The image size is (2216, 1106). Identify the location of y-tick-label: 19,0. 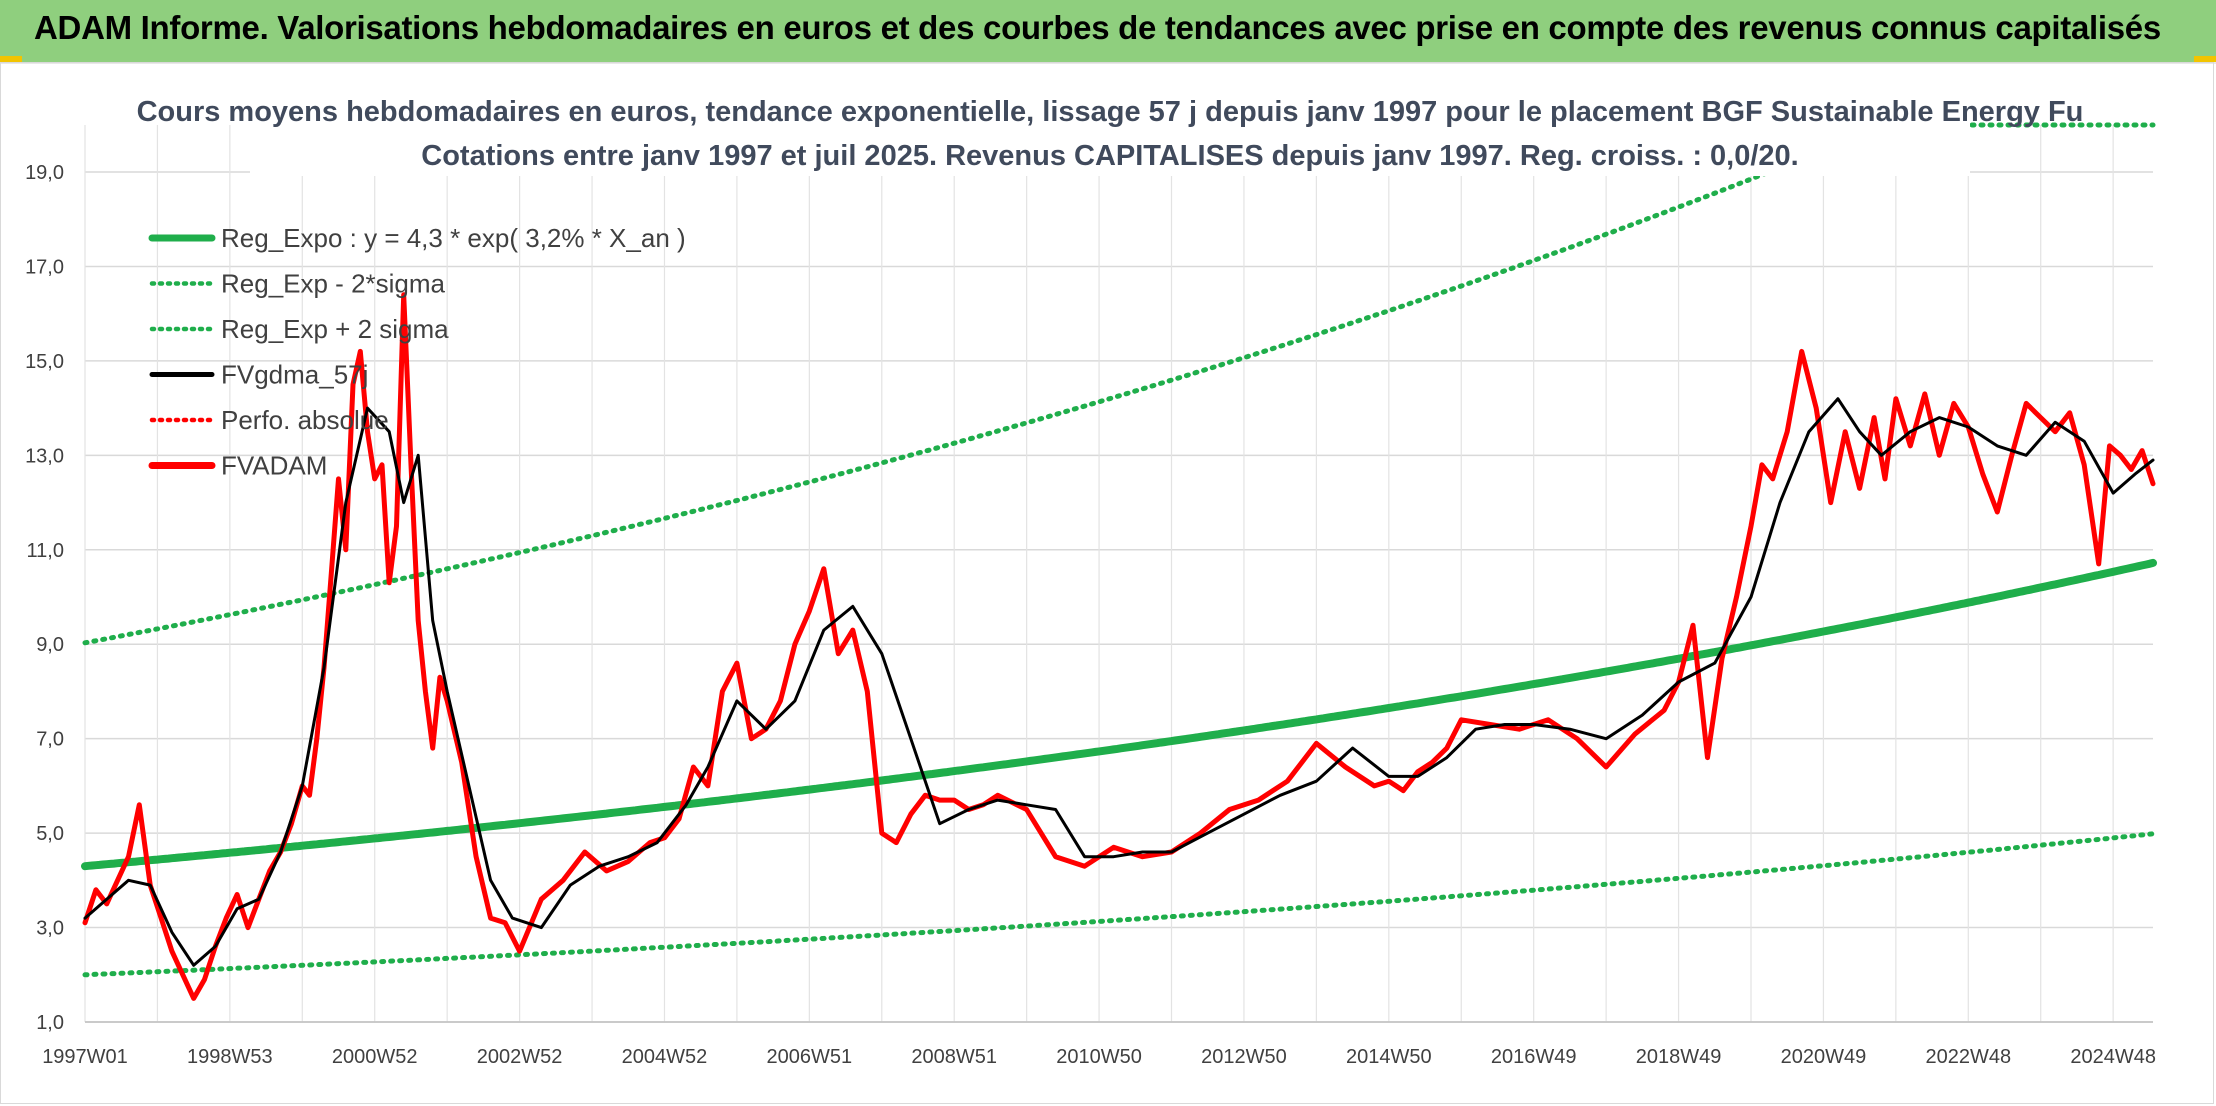
(44, 173).